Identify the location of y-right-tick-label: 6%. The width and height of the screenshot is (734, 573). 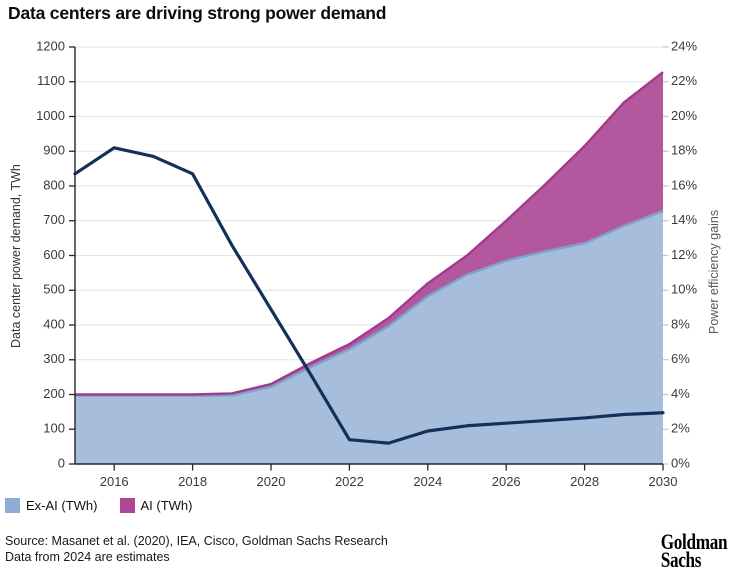
(680, 358).